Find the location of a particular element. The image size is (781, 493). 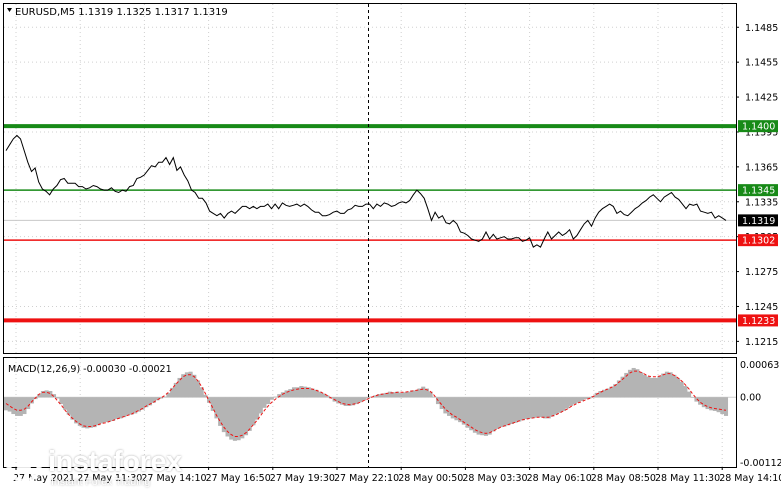

x-axis-label: 27 May 2021 is located at coordinates (44, 478).